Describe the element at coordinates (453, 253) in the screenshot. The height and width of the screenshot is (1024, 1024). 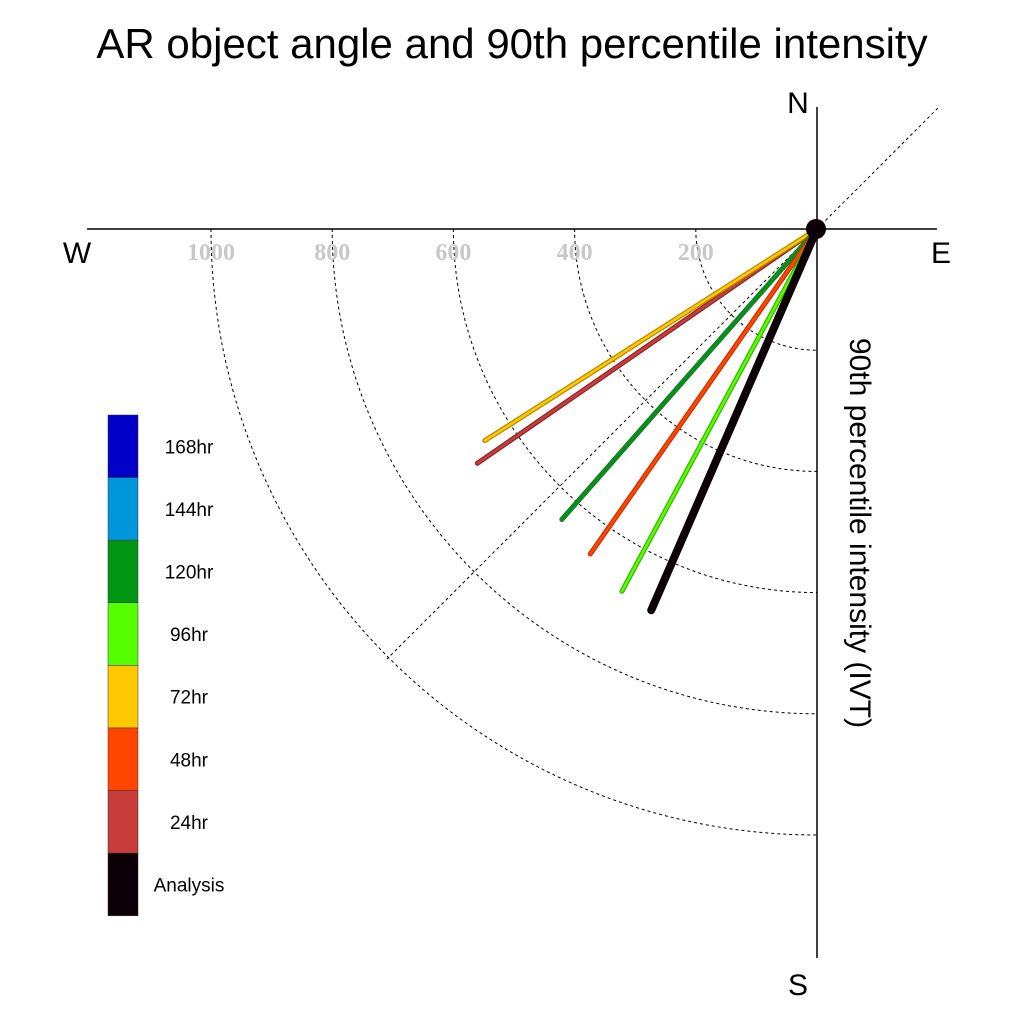
I see `ring-label: 600` at that location.